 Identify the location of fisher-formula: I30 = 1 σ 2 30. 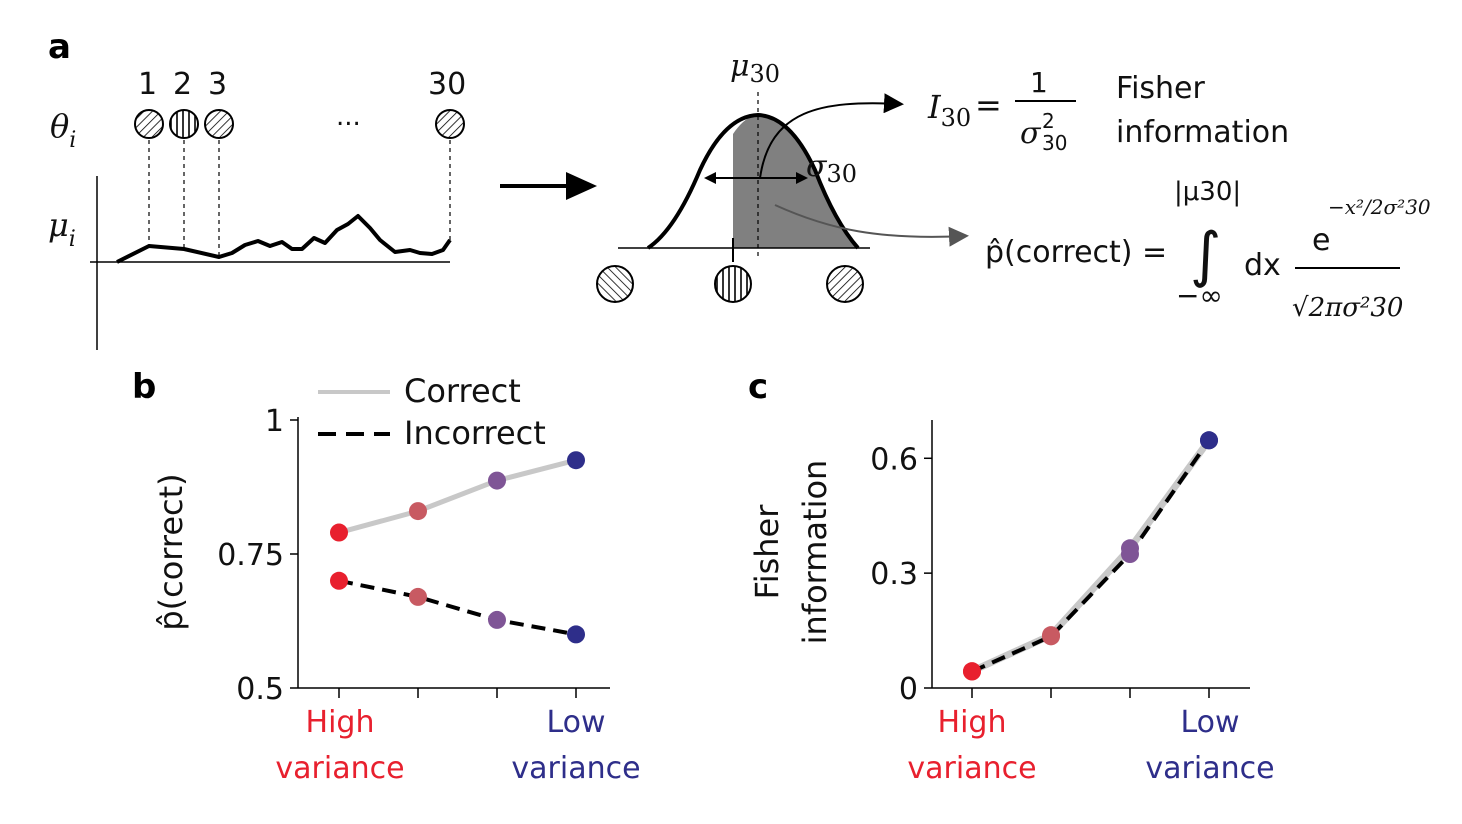
(1001, 110).